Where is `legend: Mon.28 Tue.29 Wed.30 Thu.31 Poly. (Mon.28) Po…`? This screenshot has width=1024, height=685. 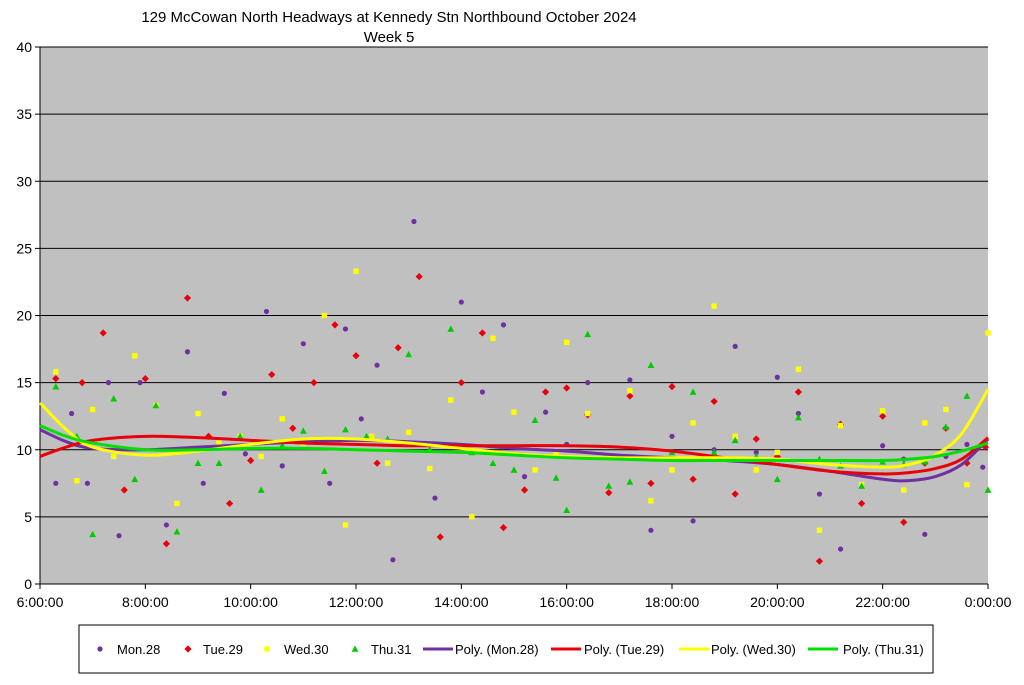
legend: Mon.28 Tue.29 Wed.30 Thu.31 Poly. (Mon.28) Po… is located at coordinates (510, 649).